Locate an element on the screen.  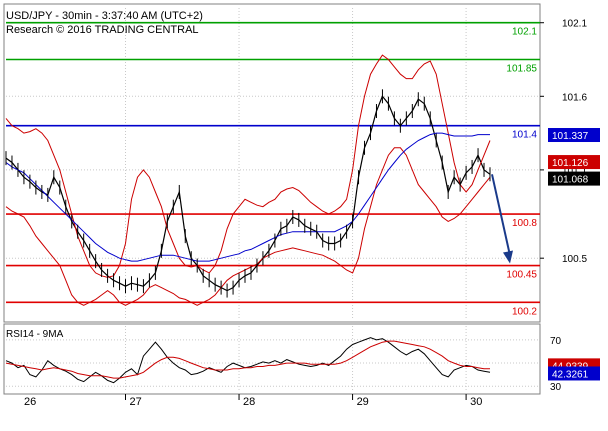
rsi-panel-frame is located at coordinates (272, 359).